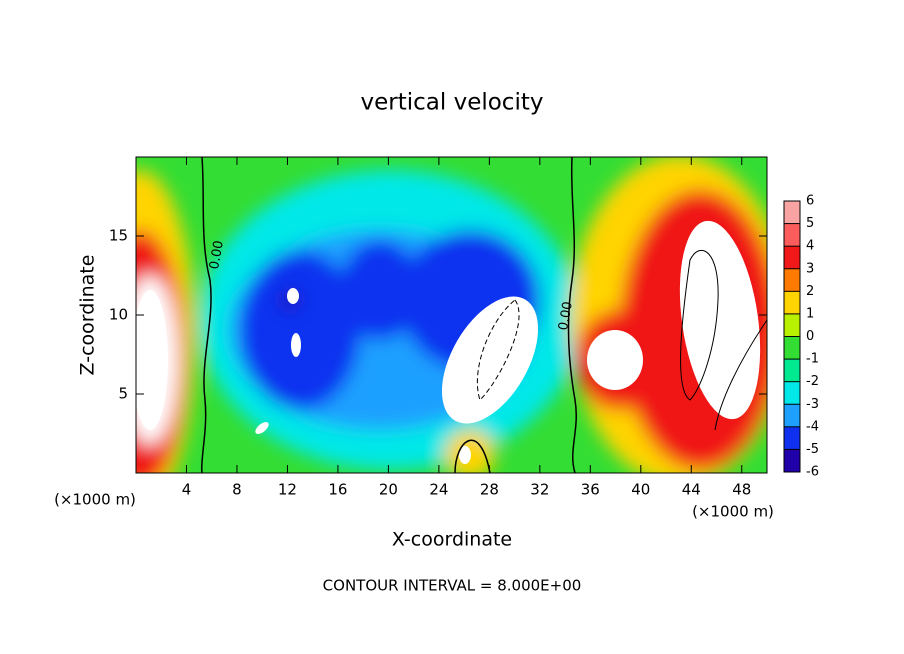 The height and width of the screenshot is (654, 904). What do you see at coordinates (539, 490) in the screenshot?
I see `x-tick-label: 32` at bounding box center [539, 490].